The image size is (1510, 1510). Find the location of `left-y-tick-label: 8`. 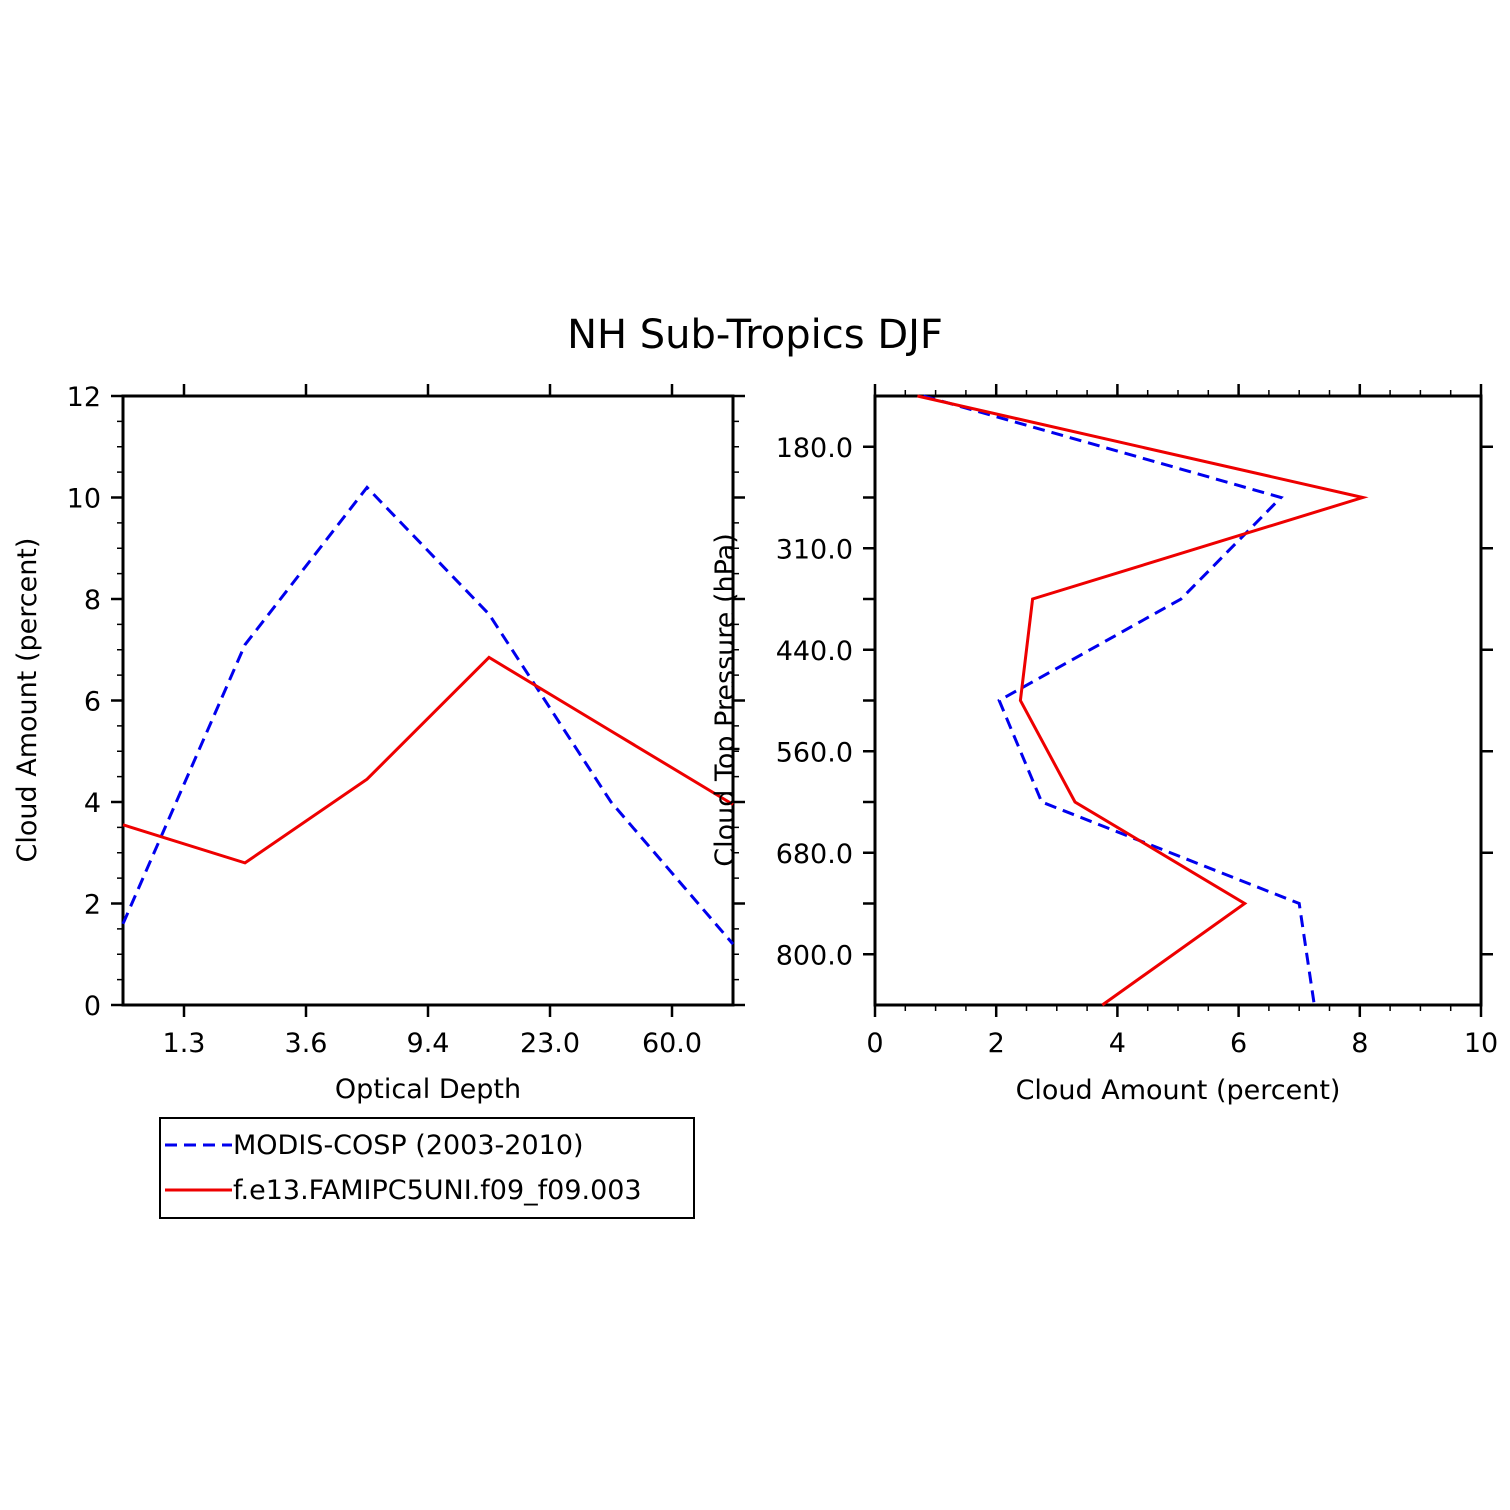

left-y-tick-label: 8 is located at coordinates (92, 600).